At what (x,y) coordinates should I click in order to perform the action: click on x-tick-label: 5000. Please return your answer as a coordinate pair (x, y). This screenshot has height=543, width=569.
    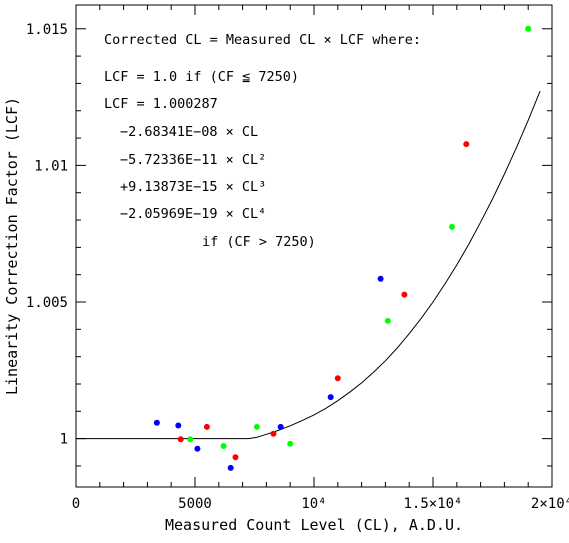
    Looking at the image, I should click on (195, 504).